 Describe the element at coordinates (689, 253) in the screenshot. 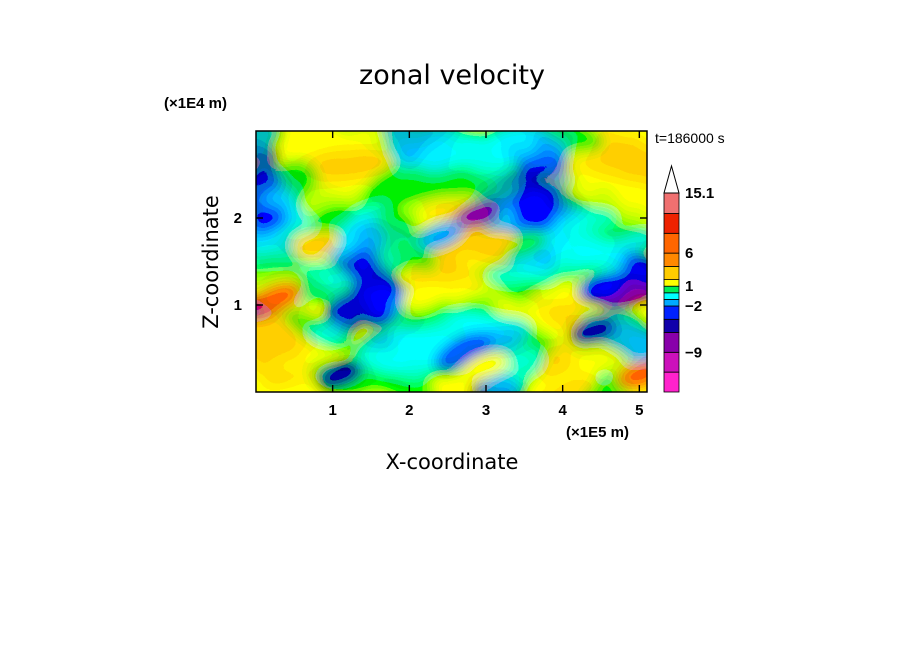

I see `colorbar-label: 6` at that location.